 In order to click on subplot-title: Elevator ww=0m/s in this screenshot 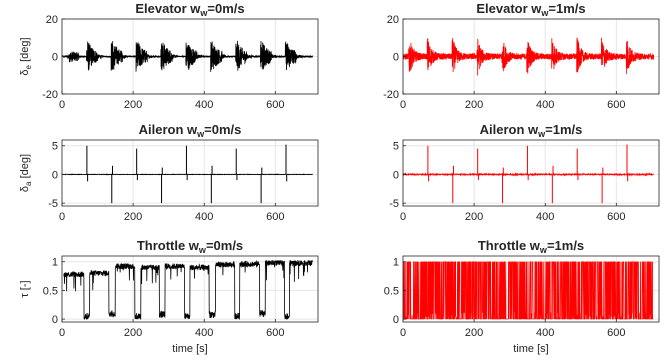, I will do `click(189, 9)`.